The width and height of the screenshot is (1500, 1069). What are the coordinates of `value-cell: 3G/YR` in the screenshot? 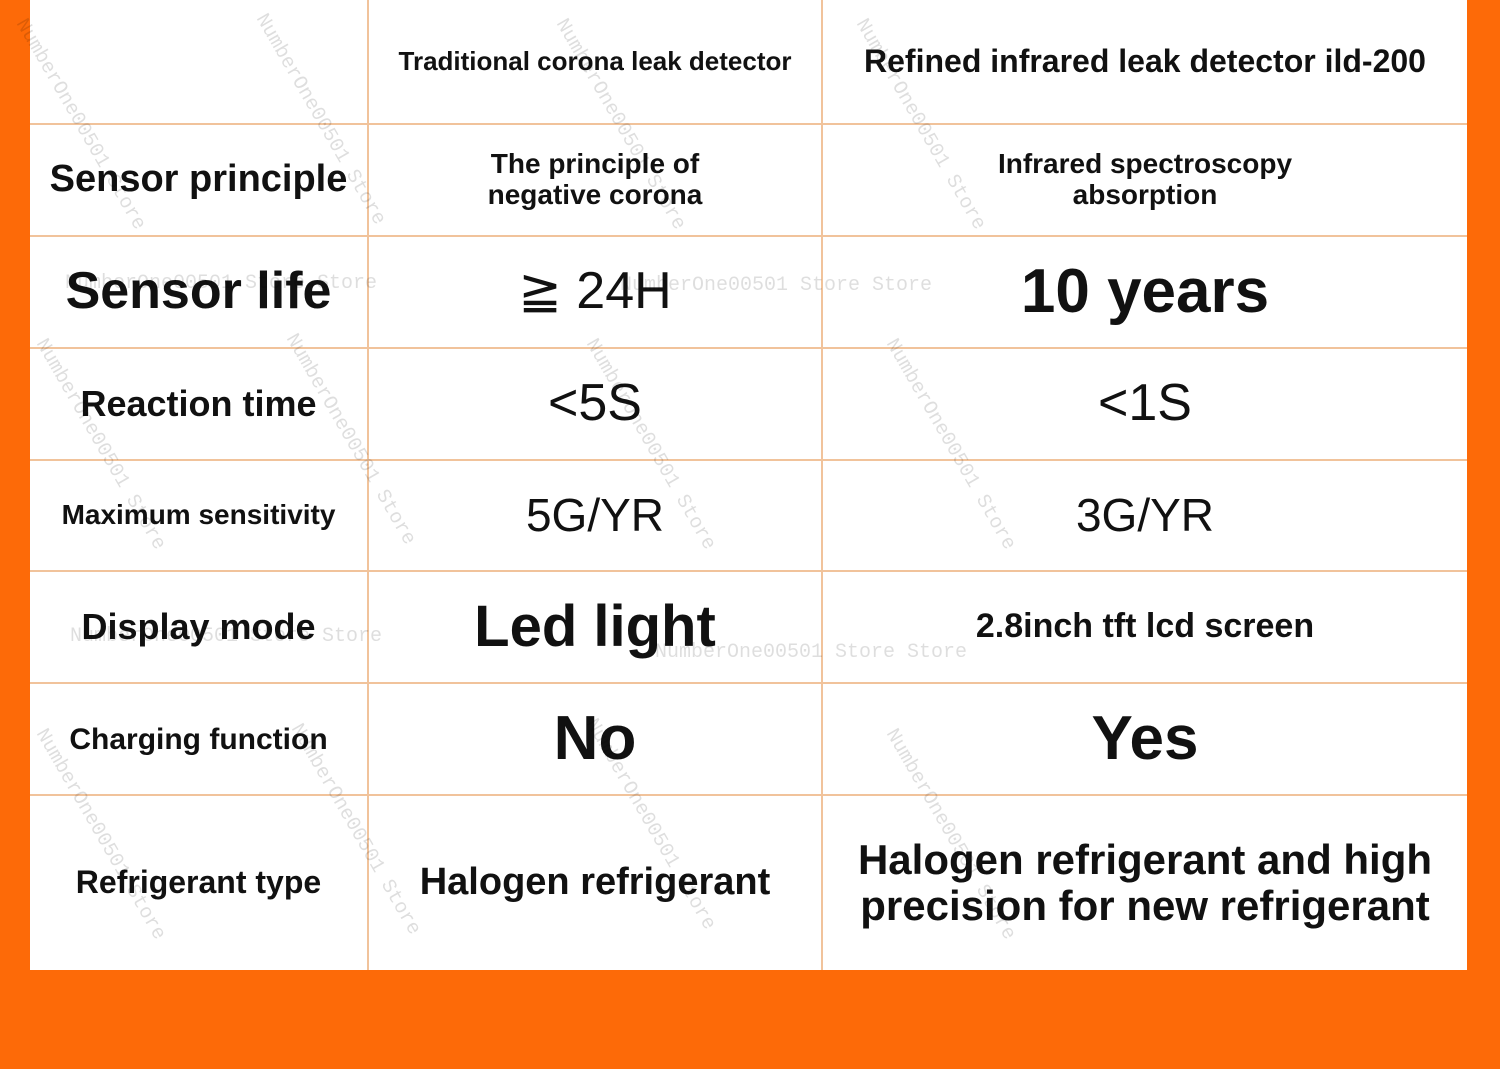 It's located at (1145, 515).